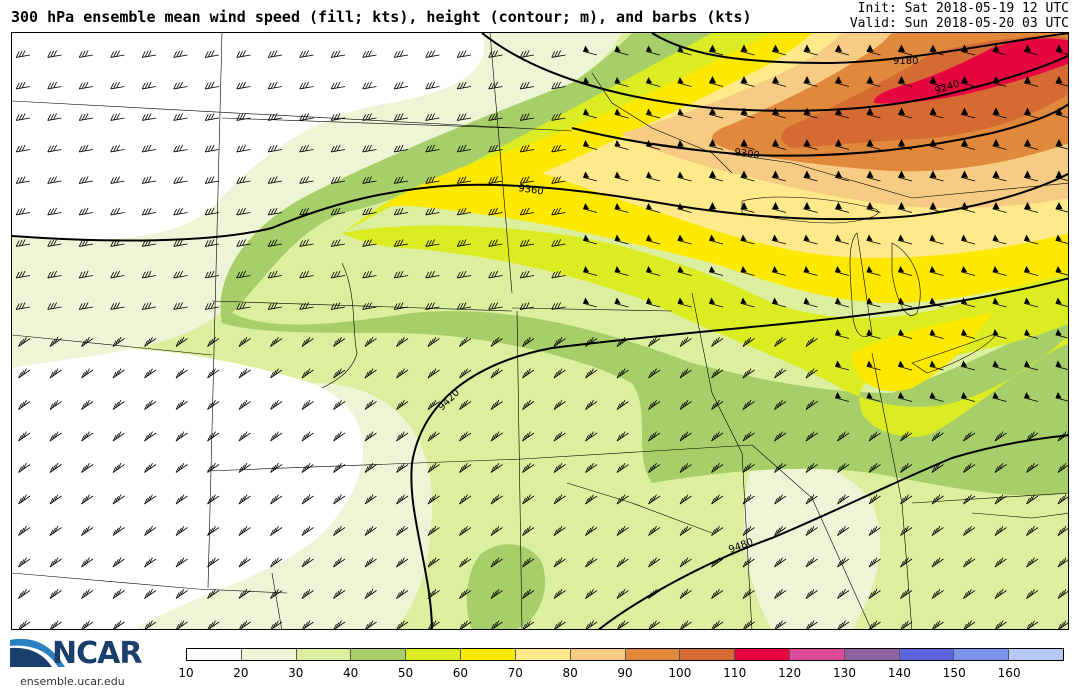 This screenshot has height=693, width=1080. What do you see at coordinates (241, 673) in the screenshot?
I see `colorbar-tick-label: 20` at bounding box center [241, 673].